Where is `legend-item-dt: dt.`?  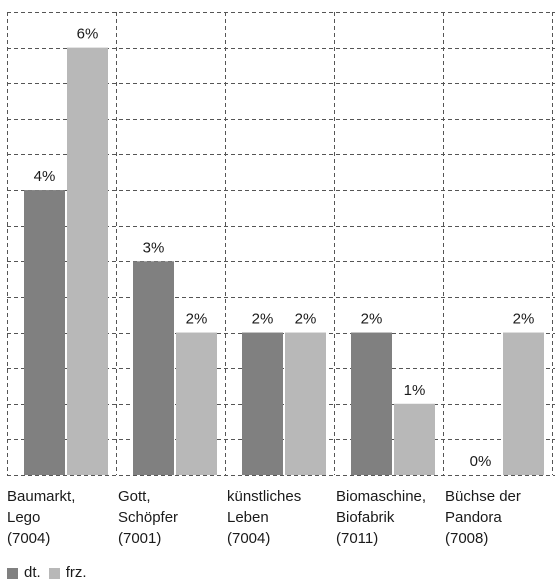 legend-item-dt: dt. is located at coordinates (24, 573).